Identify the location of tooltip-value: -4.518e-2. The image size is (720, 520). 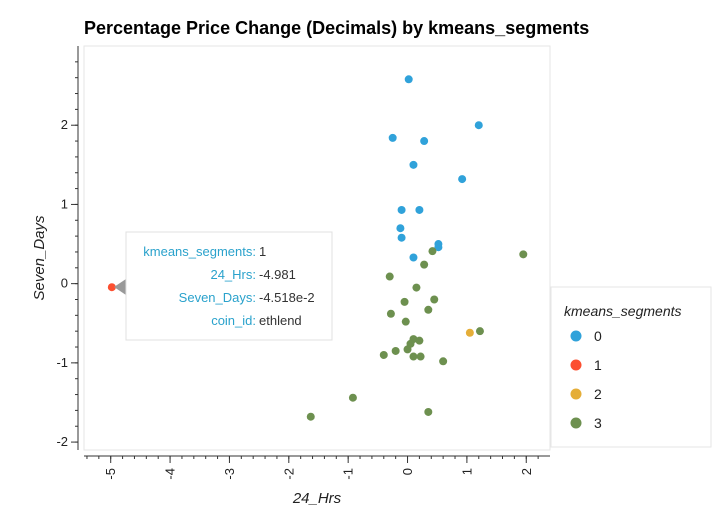
(287, 297).